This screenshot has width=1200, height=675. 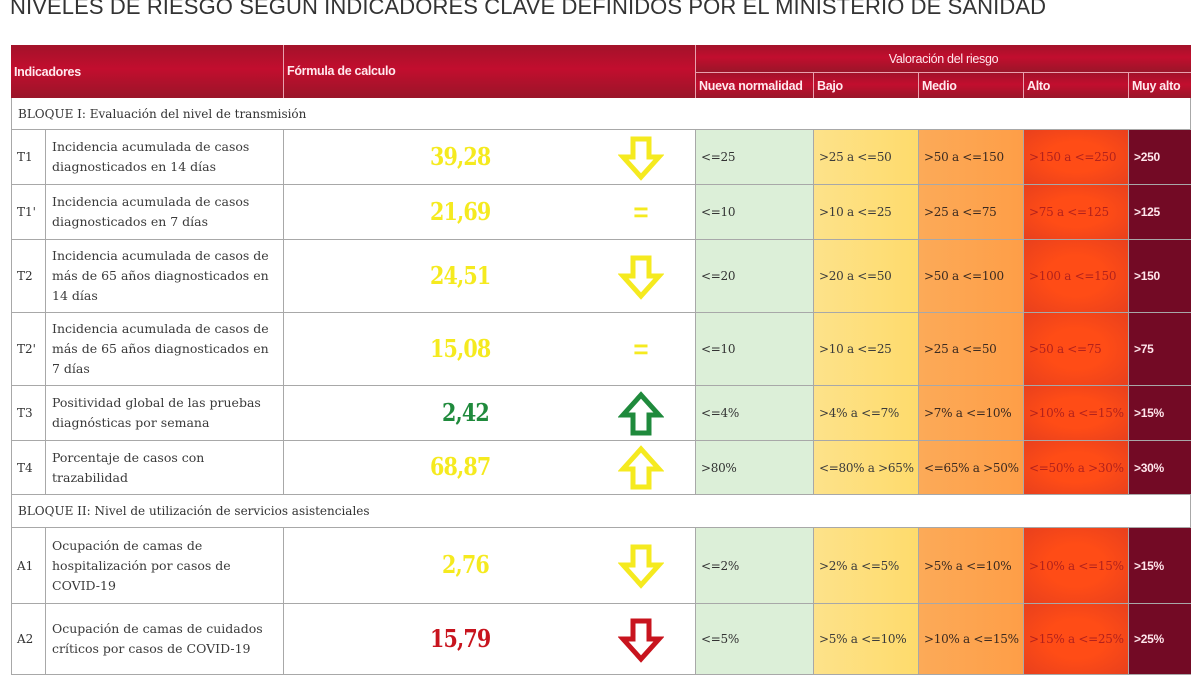 What do you see at coordinates (865, 413) in the screenshot?
I see `level-bajo: >4% a <=7%` at bounding box center [865, 413].